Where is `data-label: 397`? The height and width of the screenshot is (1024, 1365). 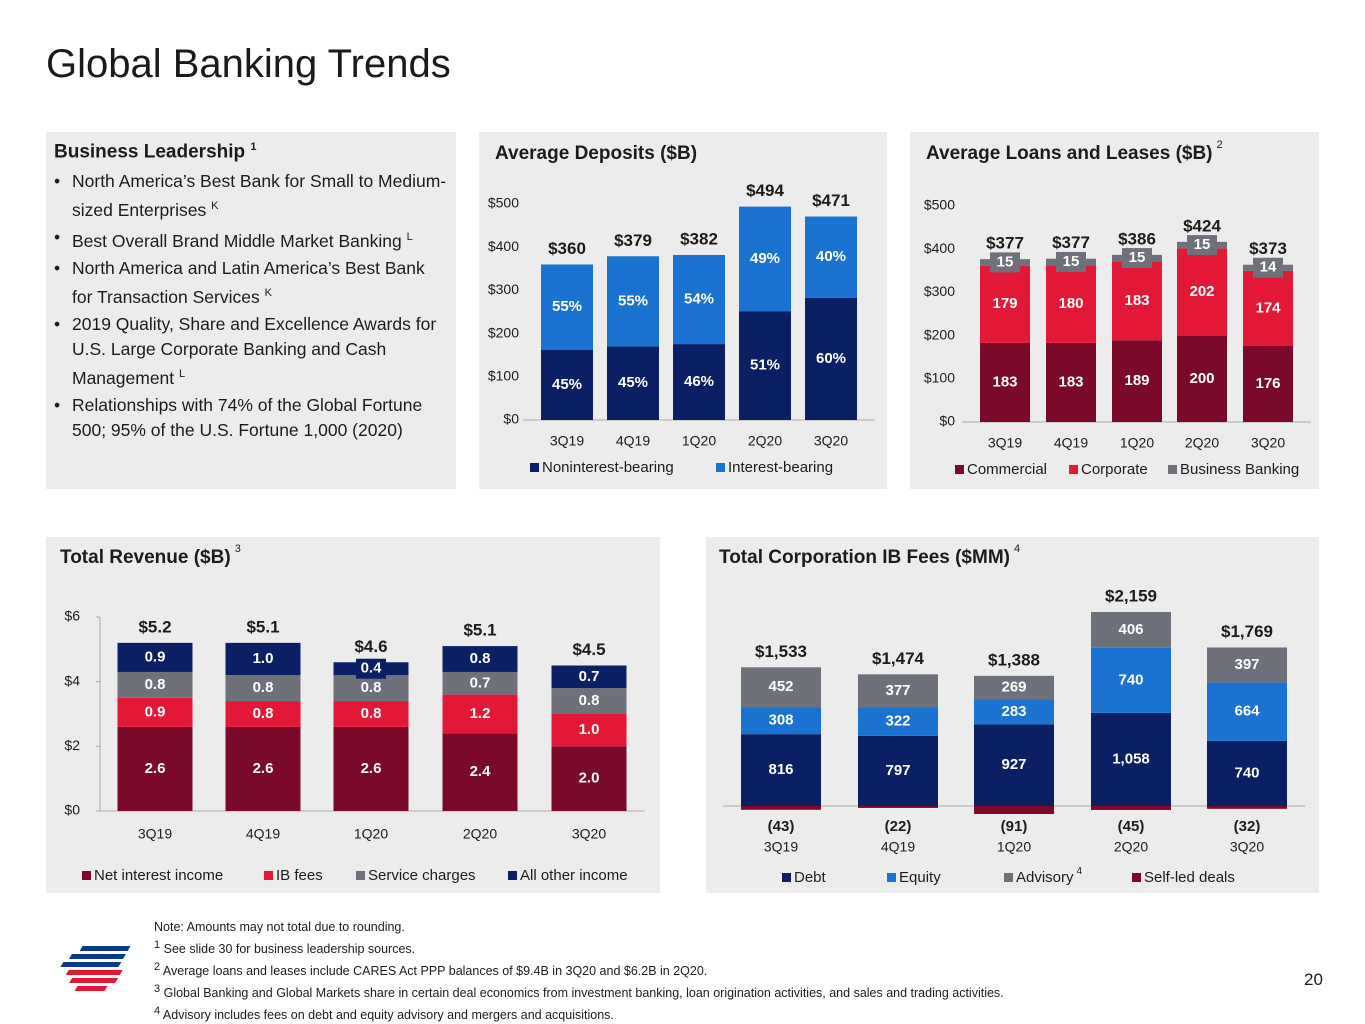
data-label: 397 is located at coordinates (1246, 664).